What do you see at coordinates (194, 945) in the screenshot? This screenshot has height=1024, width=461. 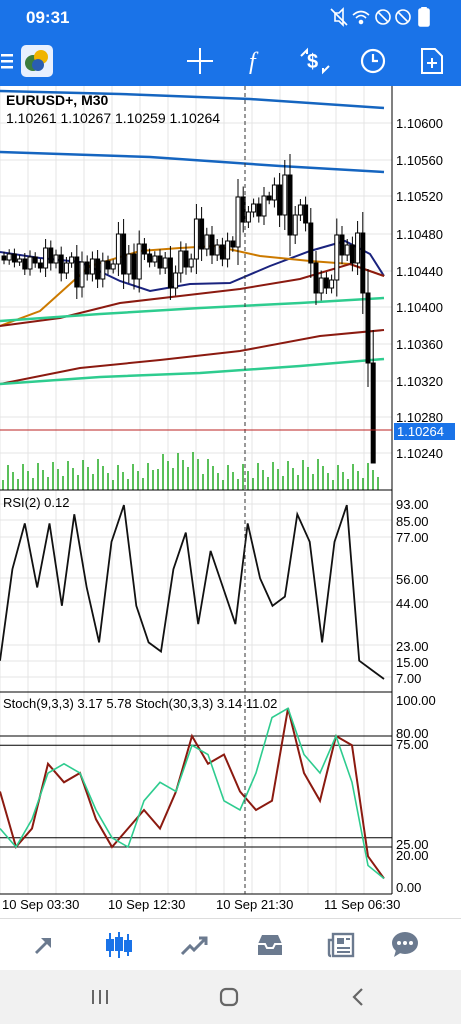 I see `trade-tab-icon` at bounding box center [194, 945].